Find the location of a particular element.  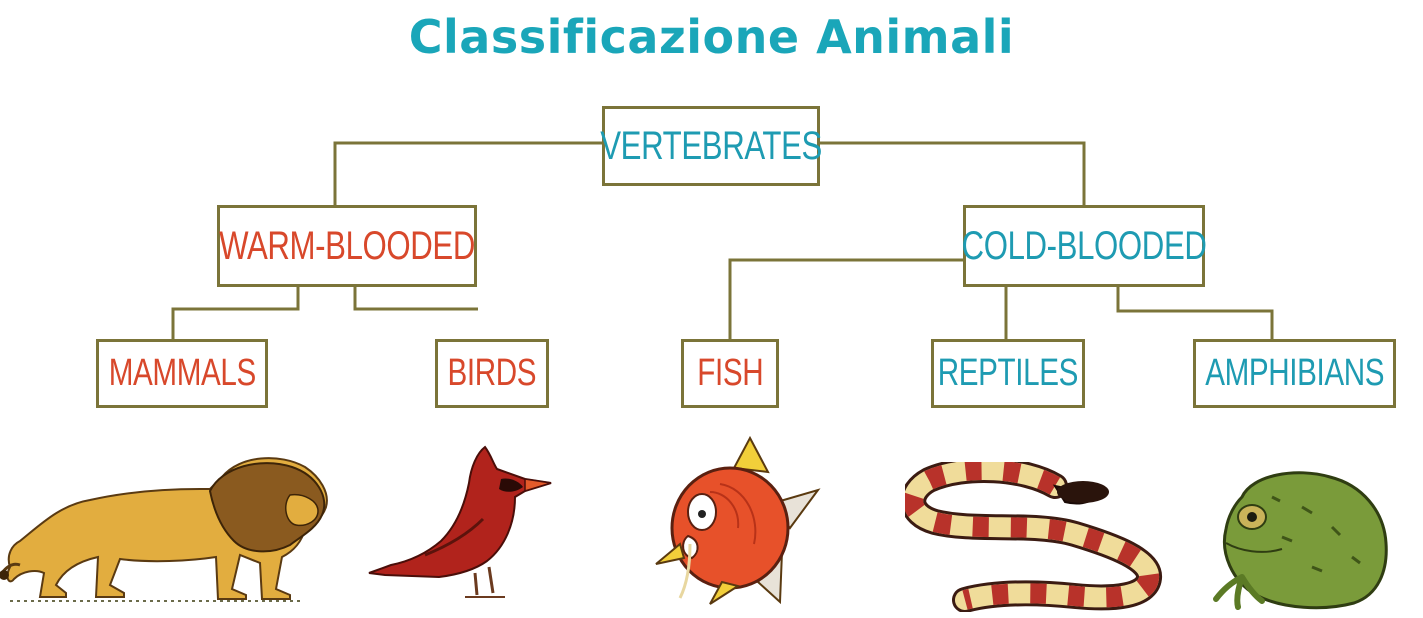

magikarp-fish-illustration is located at coordinates (738, 520).